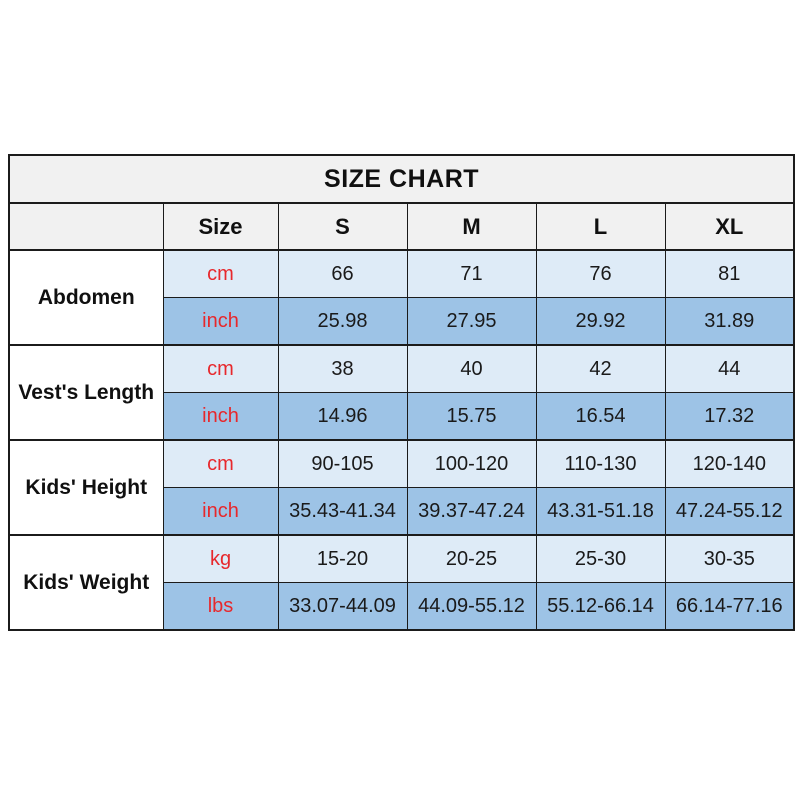 This screenshot has height=800, width=800. Describe the element at coordinates (342, 321) in the screenshot. I see `value-cell: 25.98` at that location.